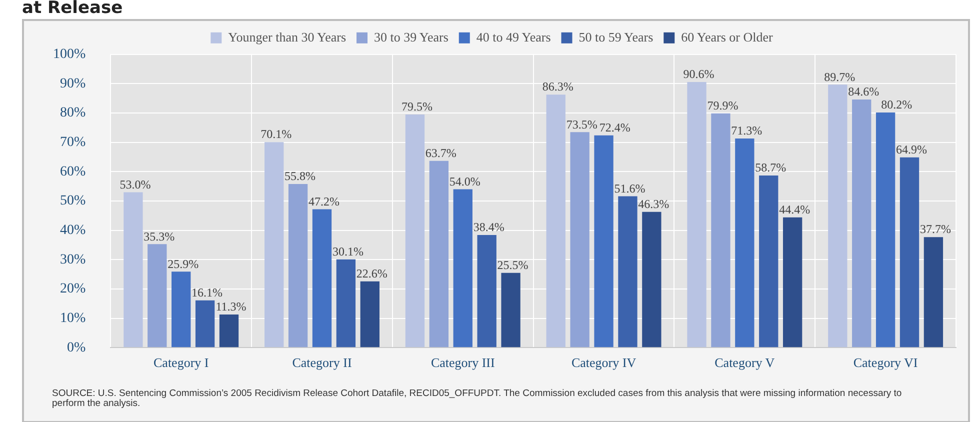  I want to click on data-label: 70.1%, so click(276, 134).